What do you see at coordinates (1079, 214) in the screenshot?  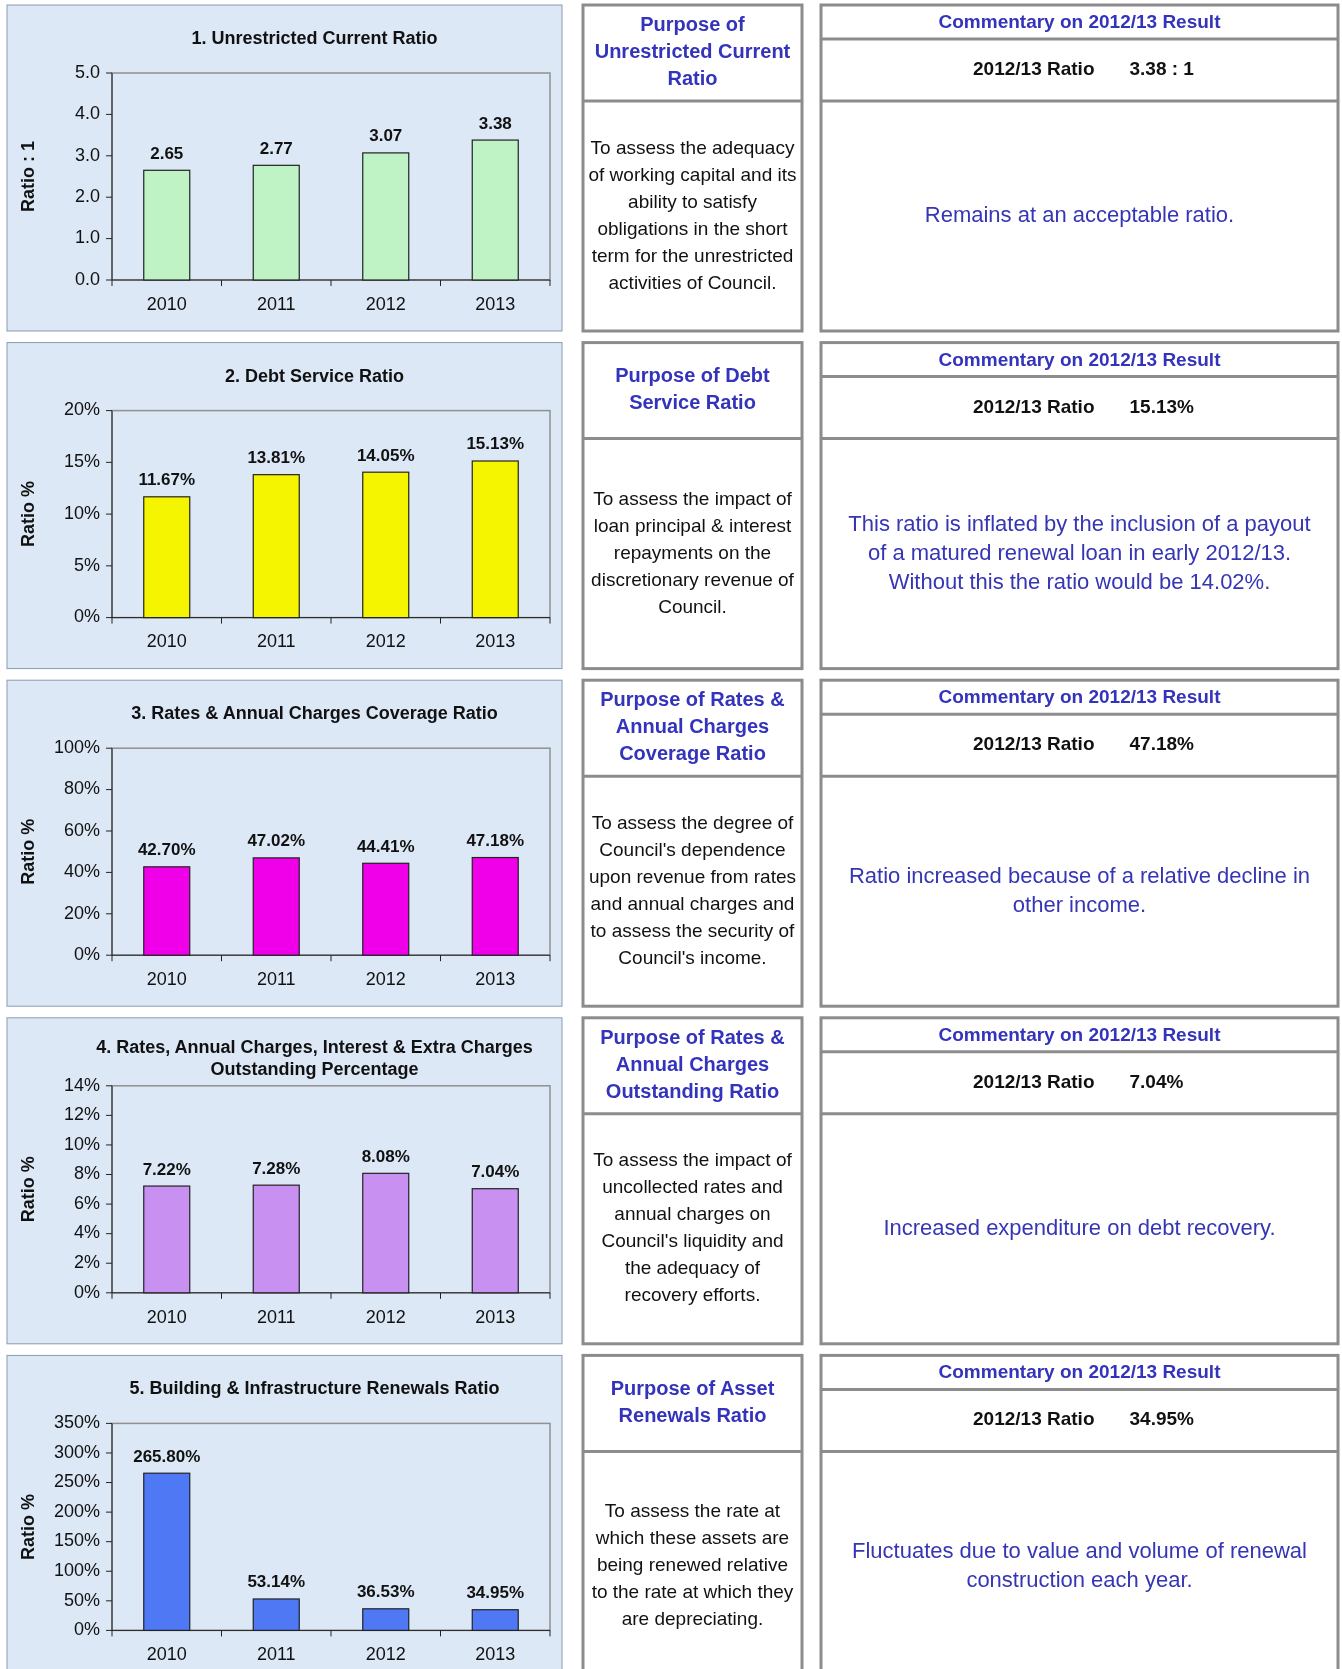 I see `text: Remains at an acceptable ratio.` at bounding box center [1079, 214].